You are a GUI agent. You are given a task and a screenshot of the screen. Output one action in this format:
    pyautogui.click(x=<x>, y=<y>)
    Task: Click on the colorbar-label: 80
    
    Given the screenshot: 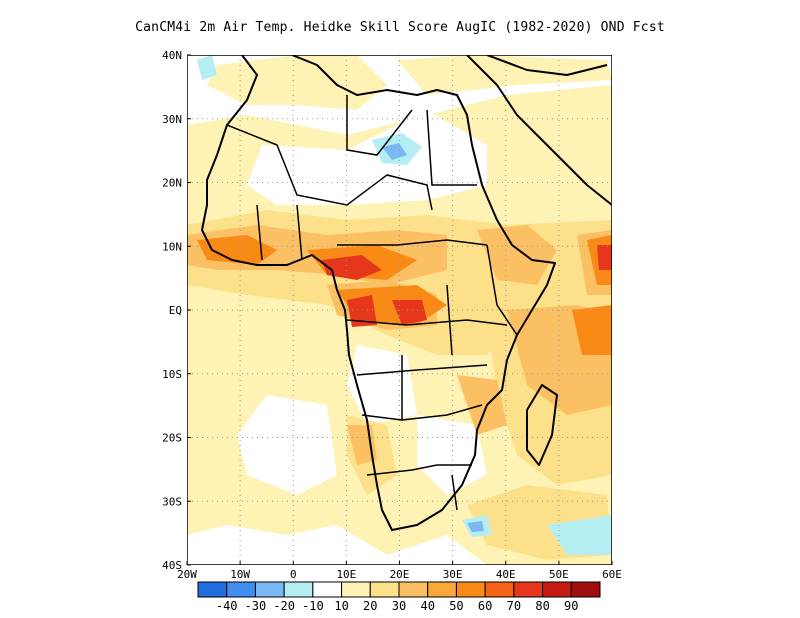 What is the action you would take?
    pyautogui.click(x=542, y=606)
    